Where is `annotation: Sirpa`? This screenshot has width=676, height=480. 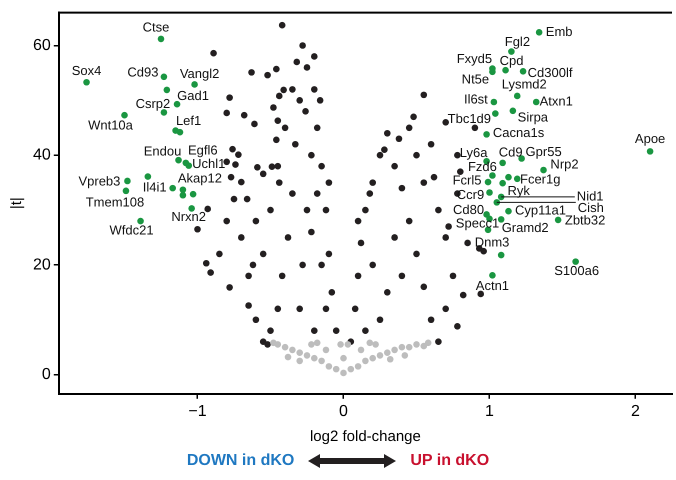 annotation: Sirpa is located at coordinates (533, 116).